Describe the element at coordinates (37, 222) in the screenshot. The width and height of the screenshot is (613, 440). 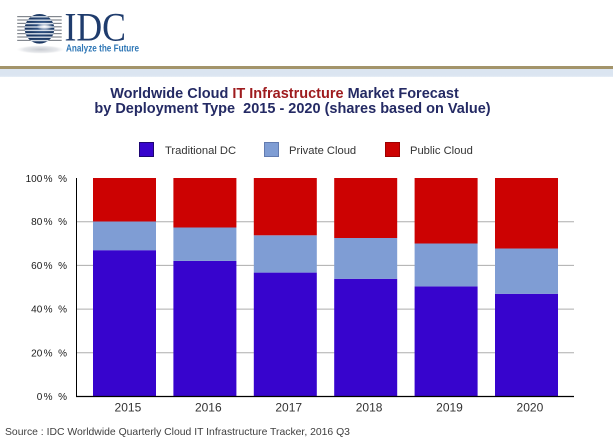
I see `svg-text: 80` at that location.